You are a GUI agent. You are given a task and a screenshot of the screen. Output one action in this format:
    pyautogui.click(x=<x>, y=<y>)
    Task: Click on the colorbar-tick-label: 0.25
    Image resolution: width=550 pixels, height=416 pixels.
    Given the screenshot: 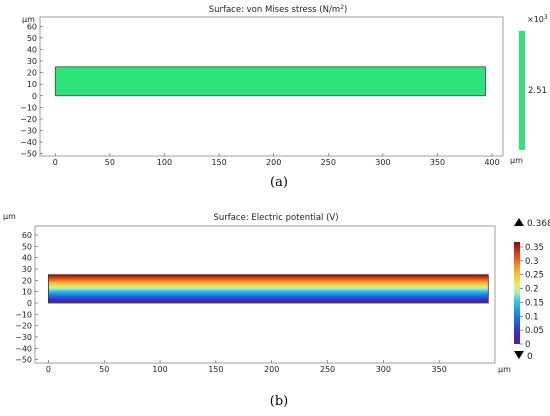 What is the action you would take?
    pyautogui.click(x=534, y=276)
    